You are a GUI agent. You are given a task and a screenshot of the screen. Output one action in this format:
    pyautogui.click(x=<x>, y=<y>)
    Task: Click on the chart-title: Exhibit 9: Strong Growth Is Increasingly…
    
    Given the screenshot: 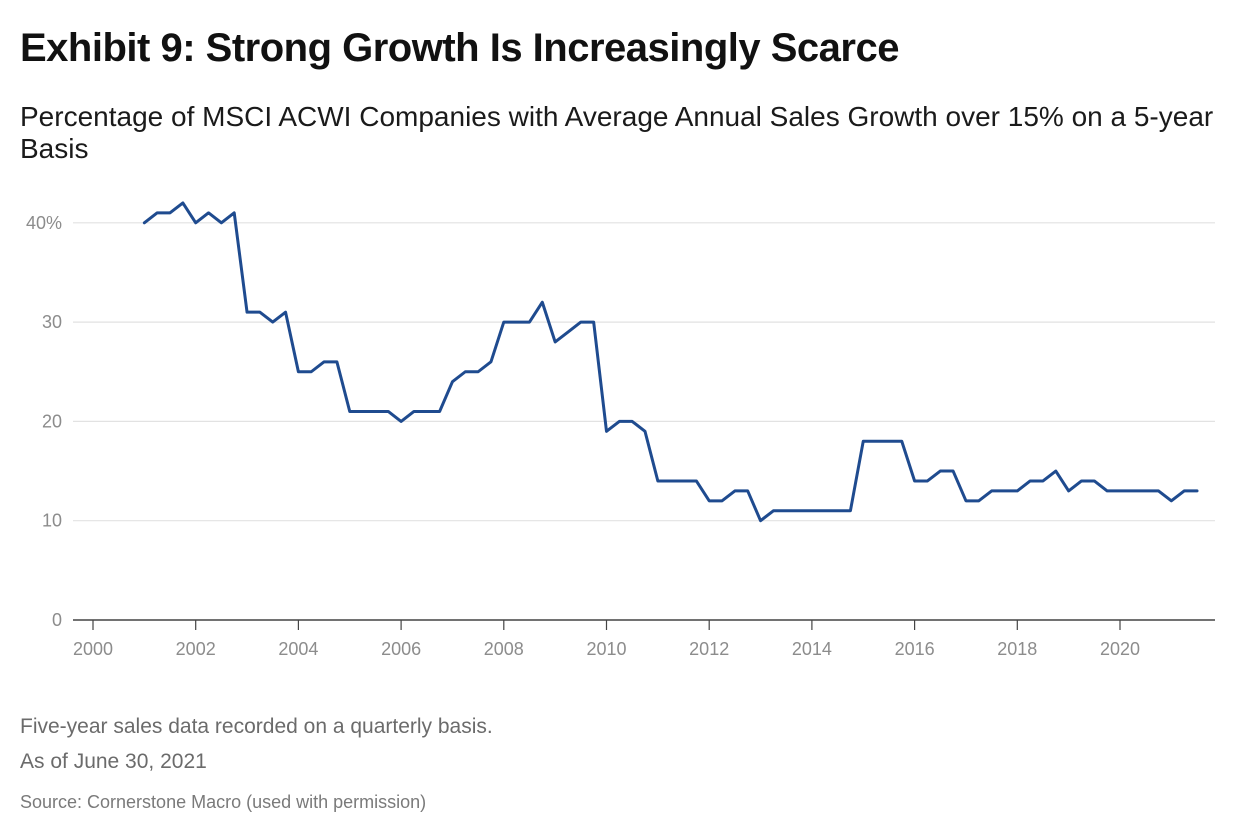 What is the action you would take?
    pyautogui.click(x=459, y=48)
    